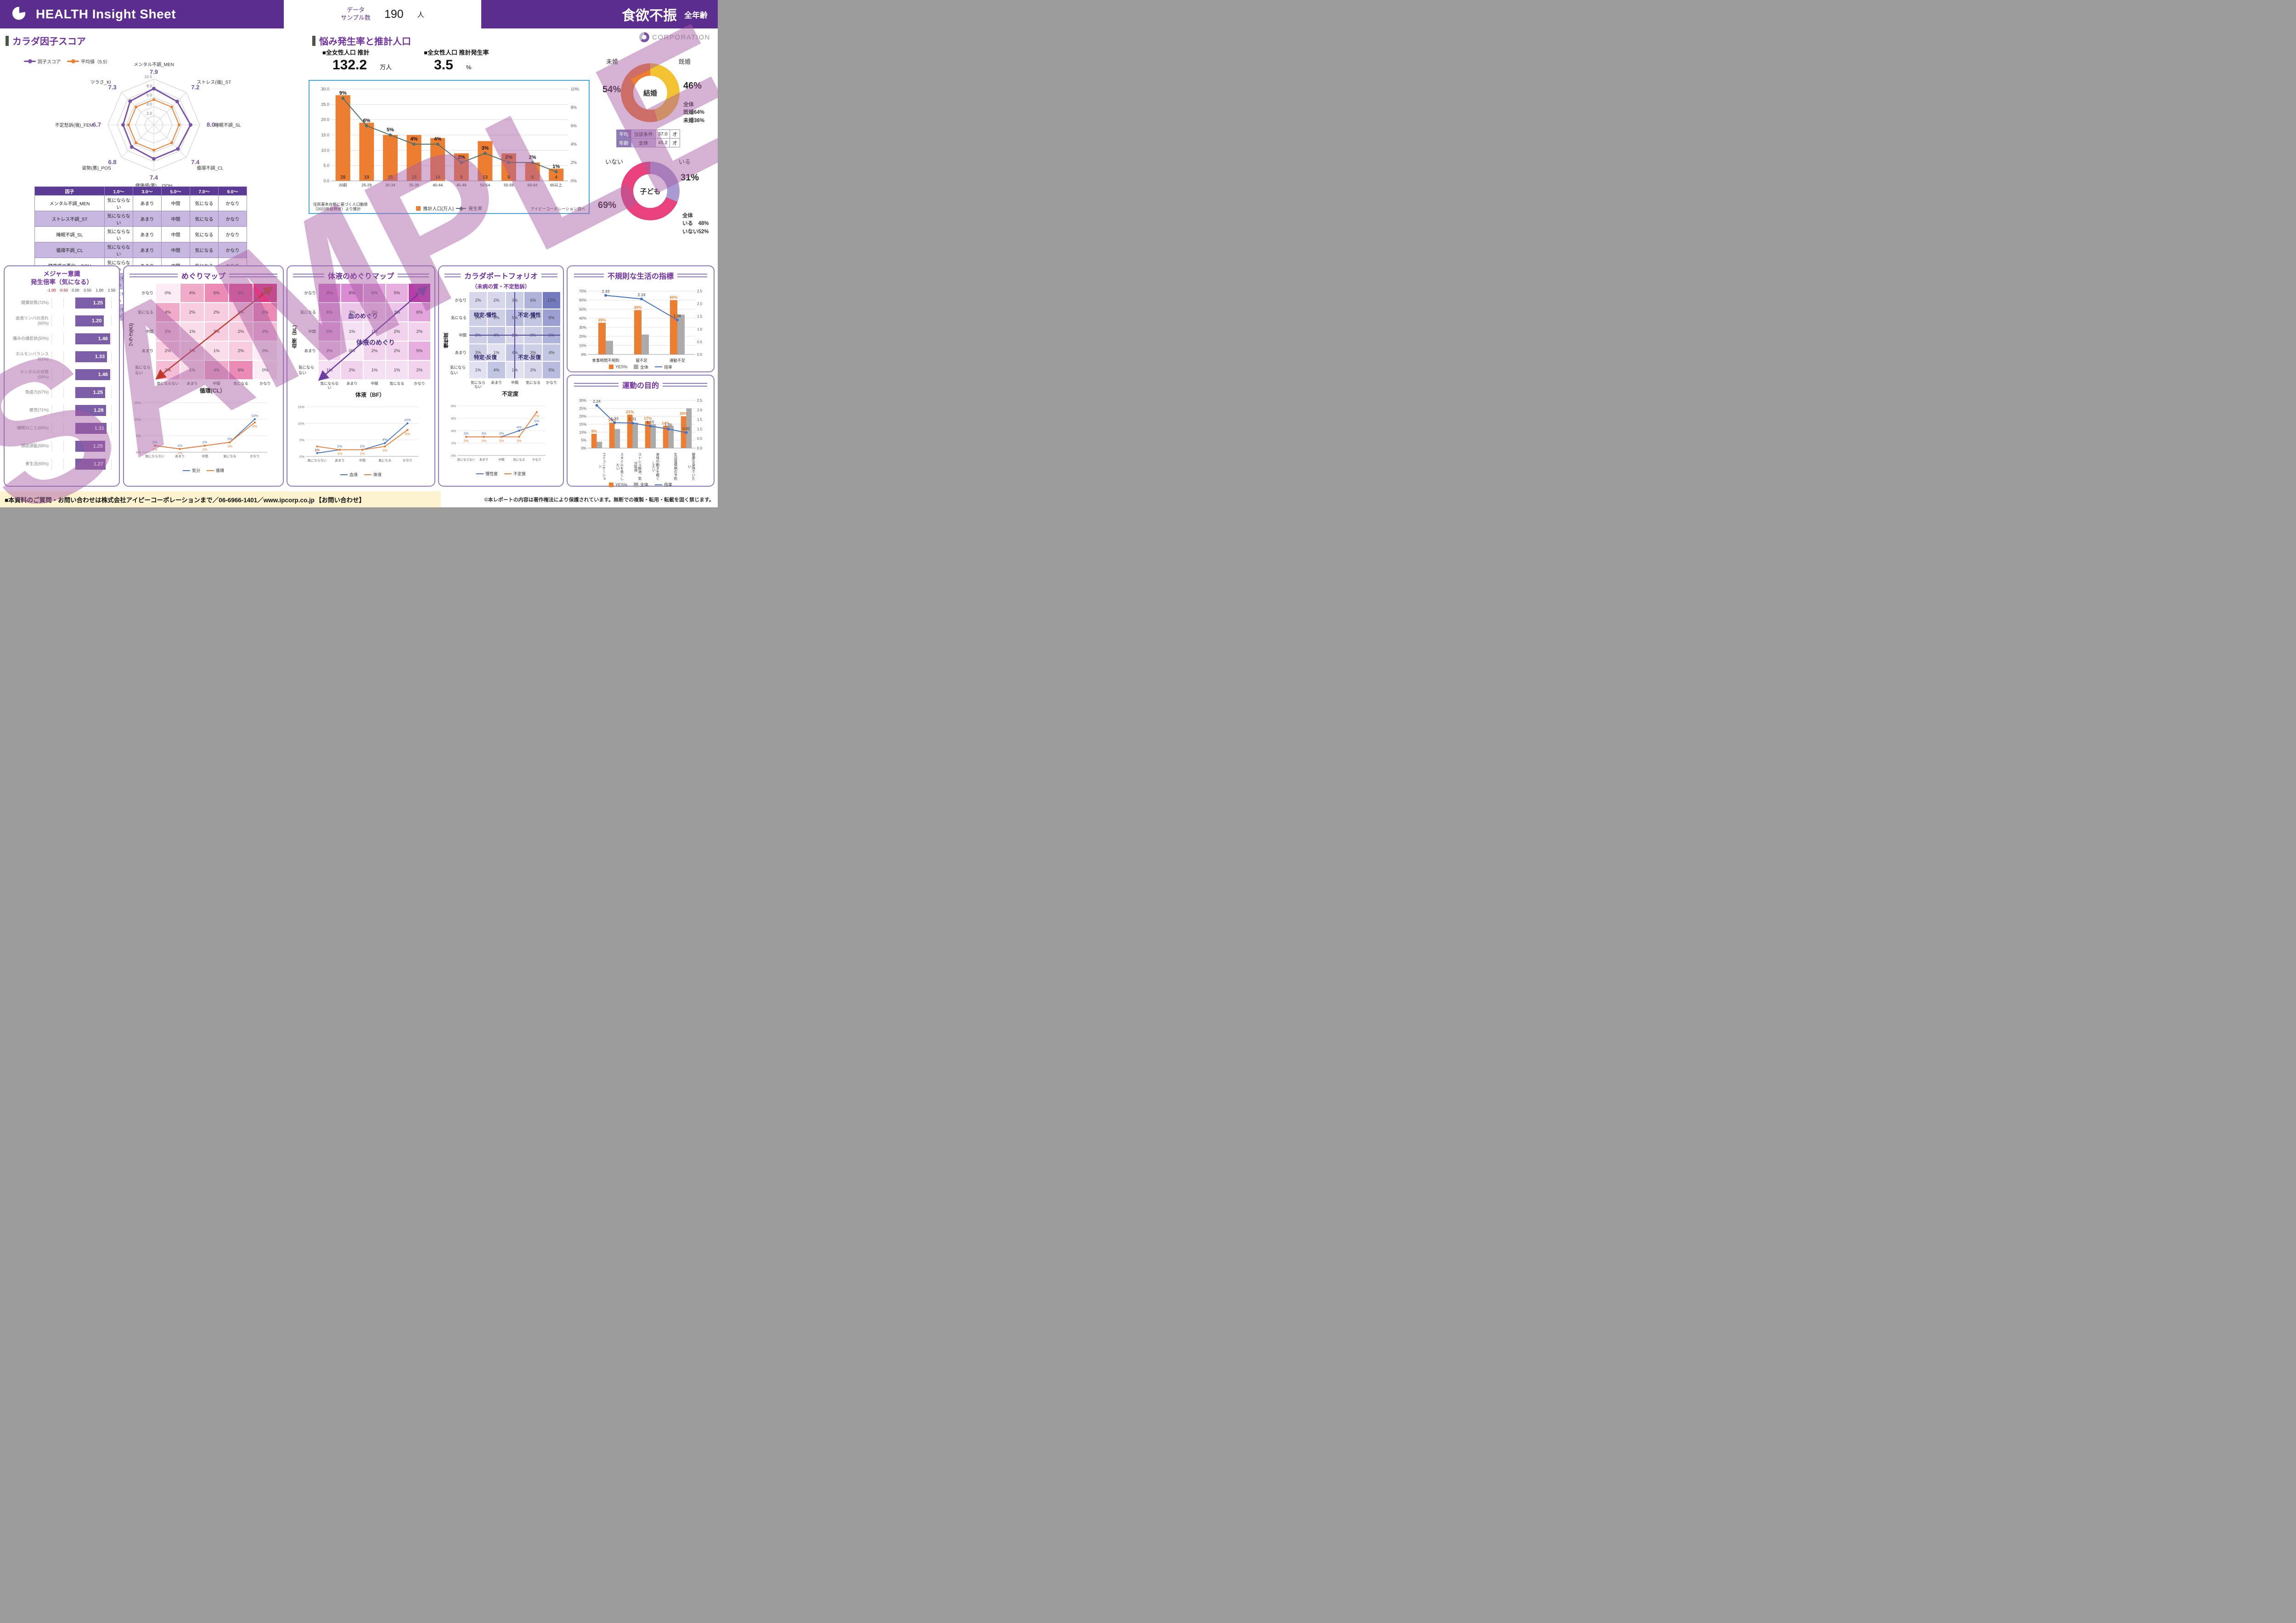  I want to click on title-decoration, so click(253, 275).